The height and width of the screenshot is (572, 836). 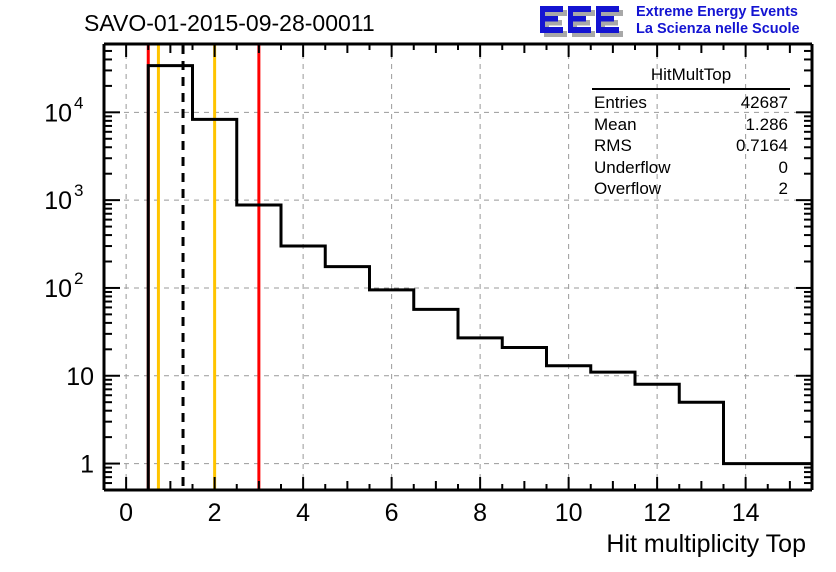 I want to click on stats-row: Entries 42687, so click(x=691, y=103).